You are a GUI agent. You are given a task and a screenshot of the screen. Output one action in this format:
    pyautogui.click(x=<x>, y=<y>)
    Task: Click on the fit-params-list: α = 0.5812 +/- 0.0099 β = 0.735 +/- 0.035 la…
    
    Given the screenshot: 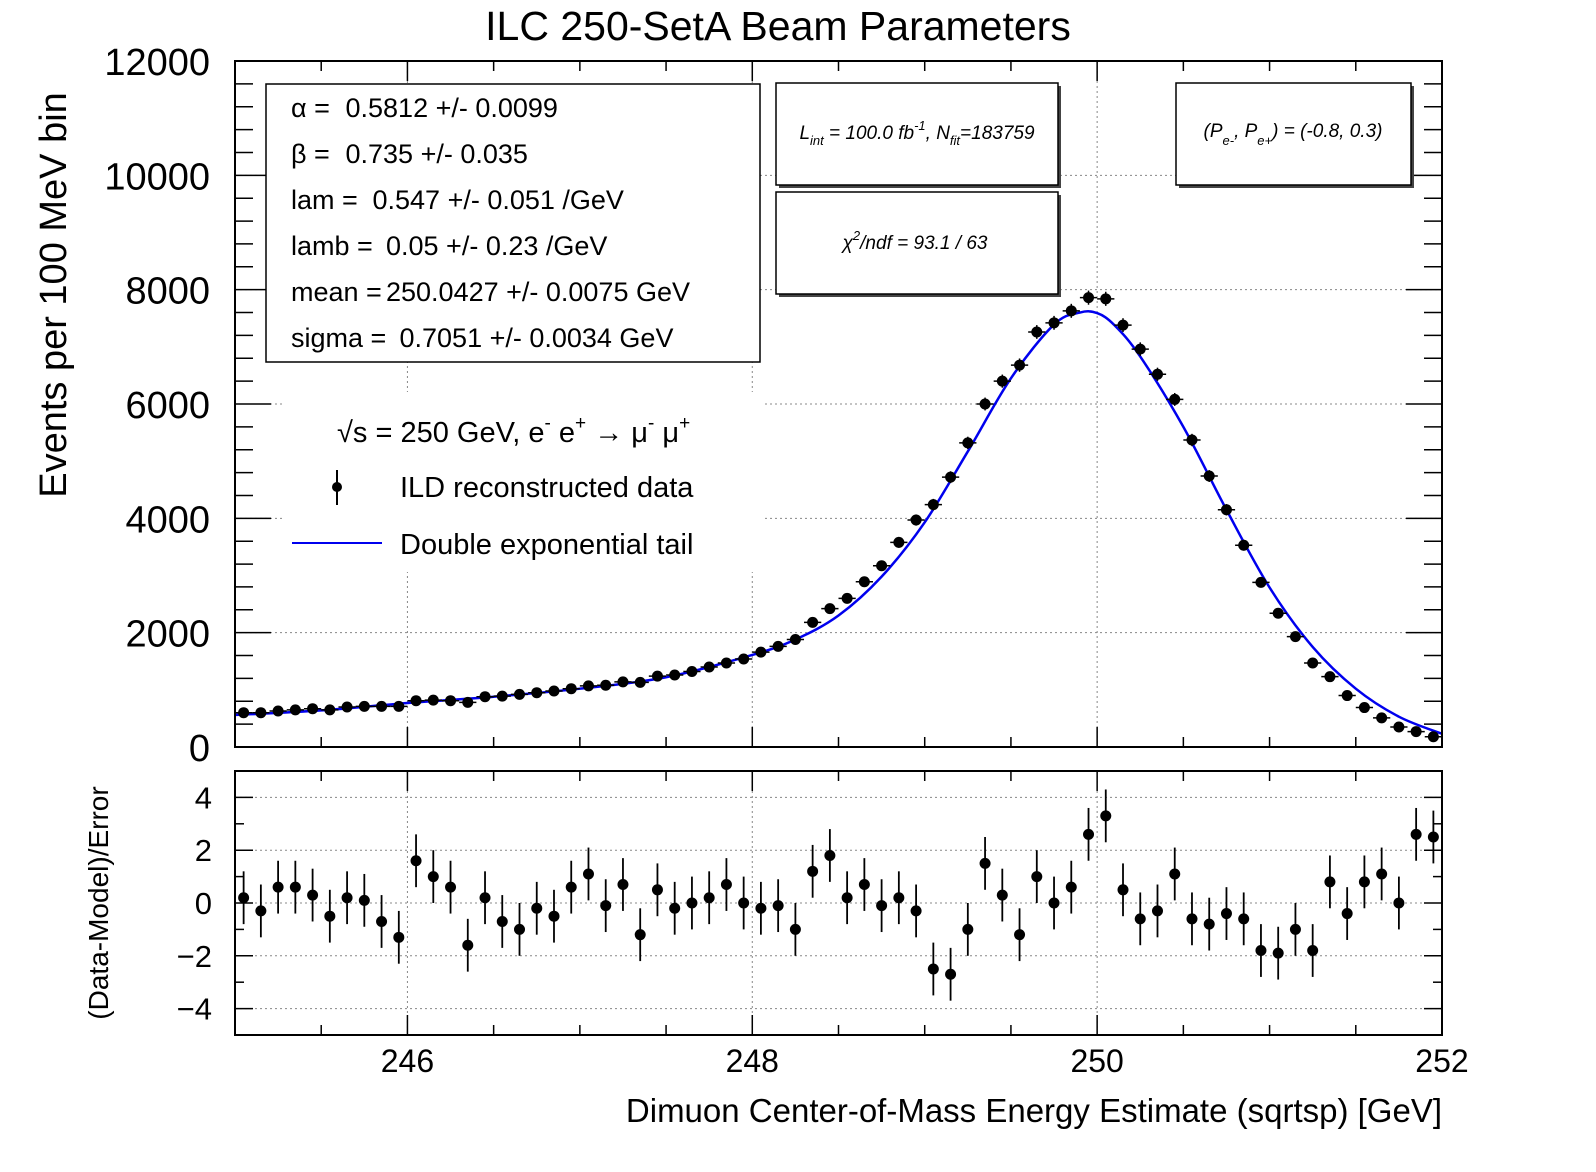 What is the action you would take?
    pyautogui.click(x=490, y=223)
    